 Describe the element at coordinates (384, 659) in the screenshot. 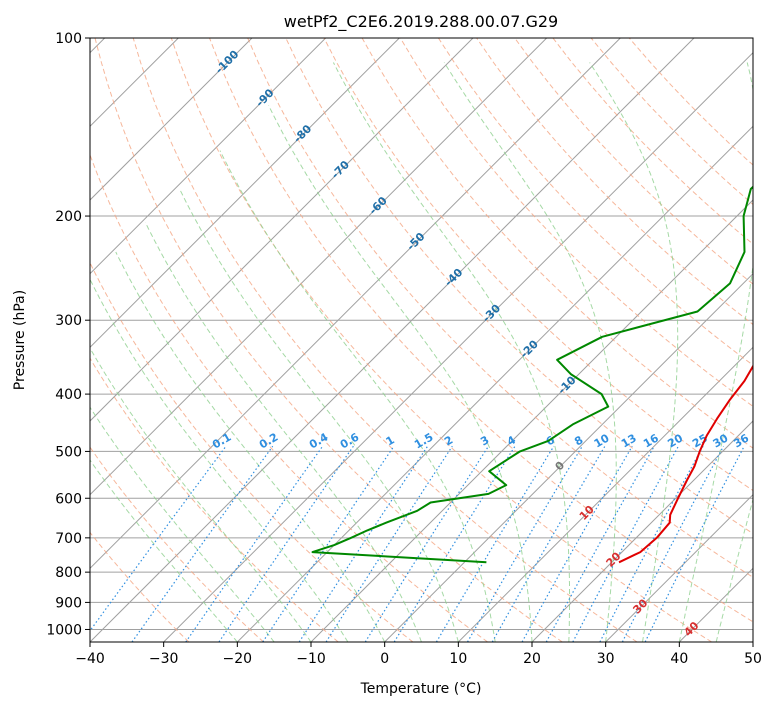

I see `x-tick-label: 0` at that location.